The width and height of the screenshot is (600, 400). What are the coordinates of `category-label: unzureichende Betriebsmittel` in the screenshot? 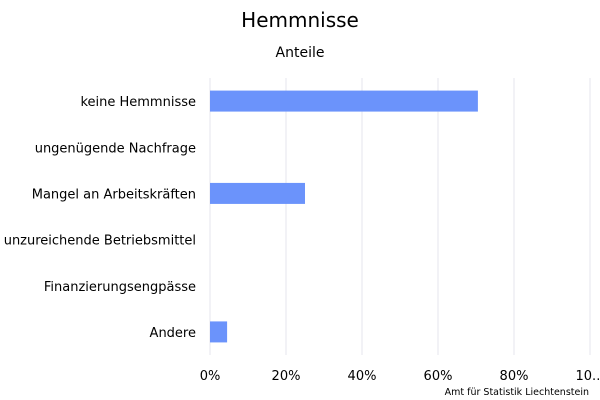 It's located at (100, 241).